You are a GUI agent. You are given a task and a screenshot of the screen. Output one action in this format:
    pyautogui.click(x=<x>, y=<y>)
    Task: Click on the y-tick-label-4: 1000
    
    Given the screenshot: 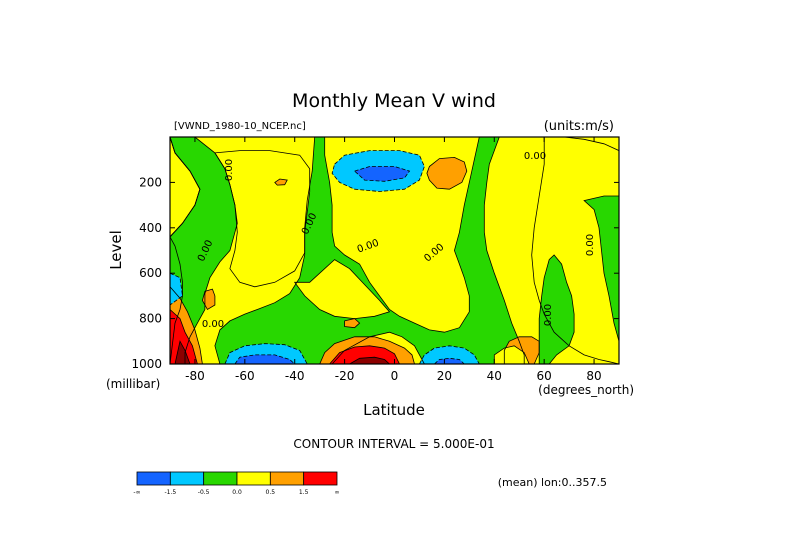 What is the action you would take?
    pyautogui.click(x=146, y=364)
    